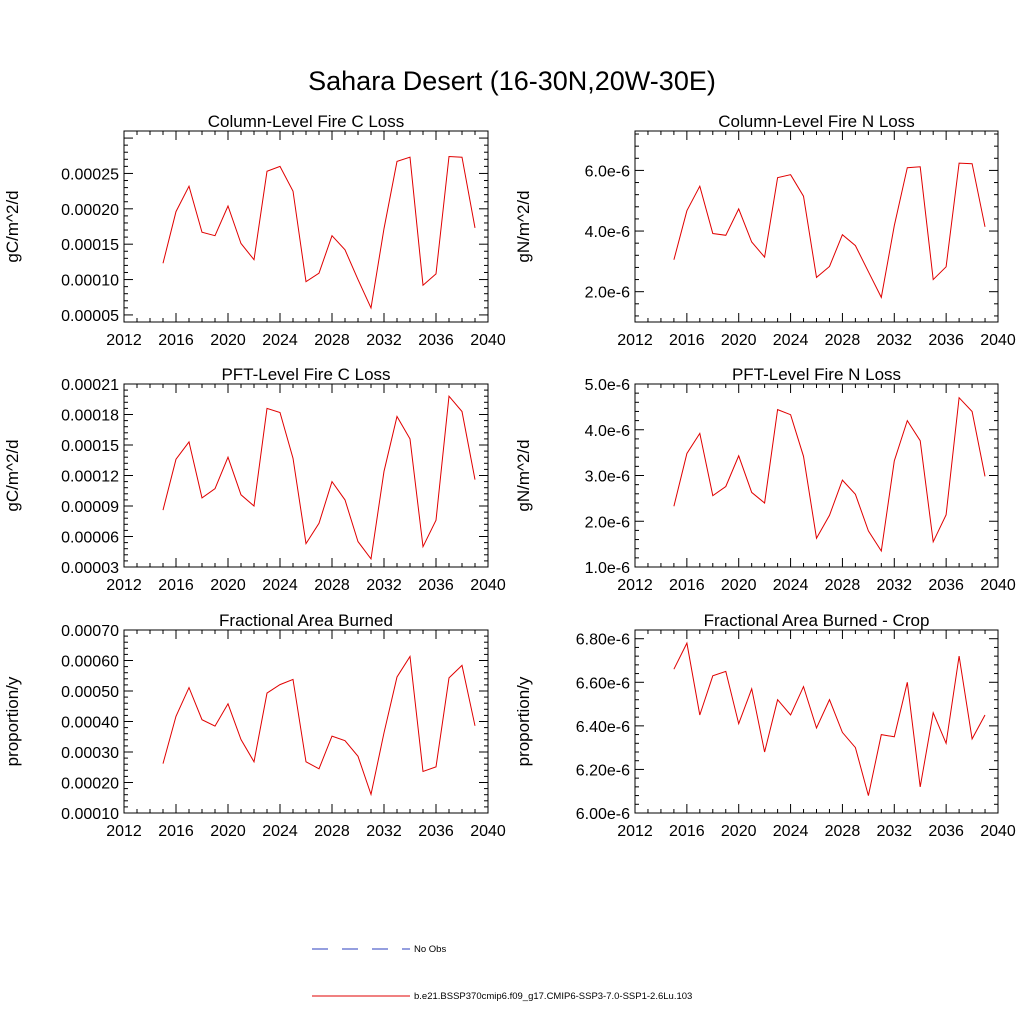 The image size is (1024, 1024). Describe the element at coordinates (817, 620) in the screenshot. I see `chart-title: Fractional Area Burned - Crop` at that location.